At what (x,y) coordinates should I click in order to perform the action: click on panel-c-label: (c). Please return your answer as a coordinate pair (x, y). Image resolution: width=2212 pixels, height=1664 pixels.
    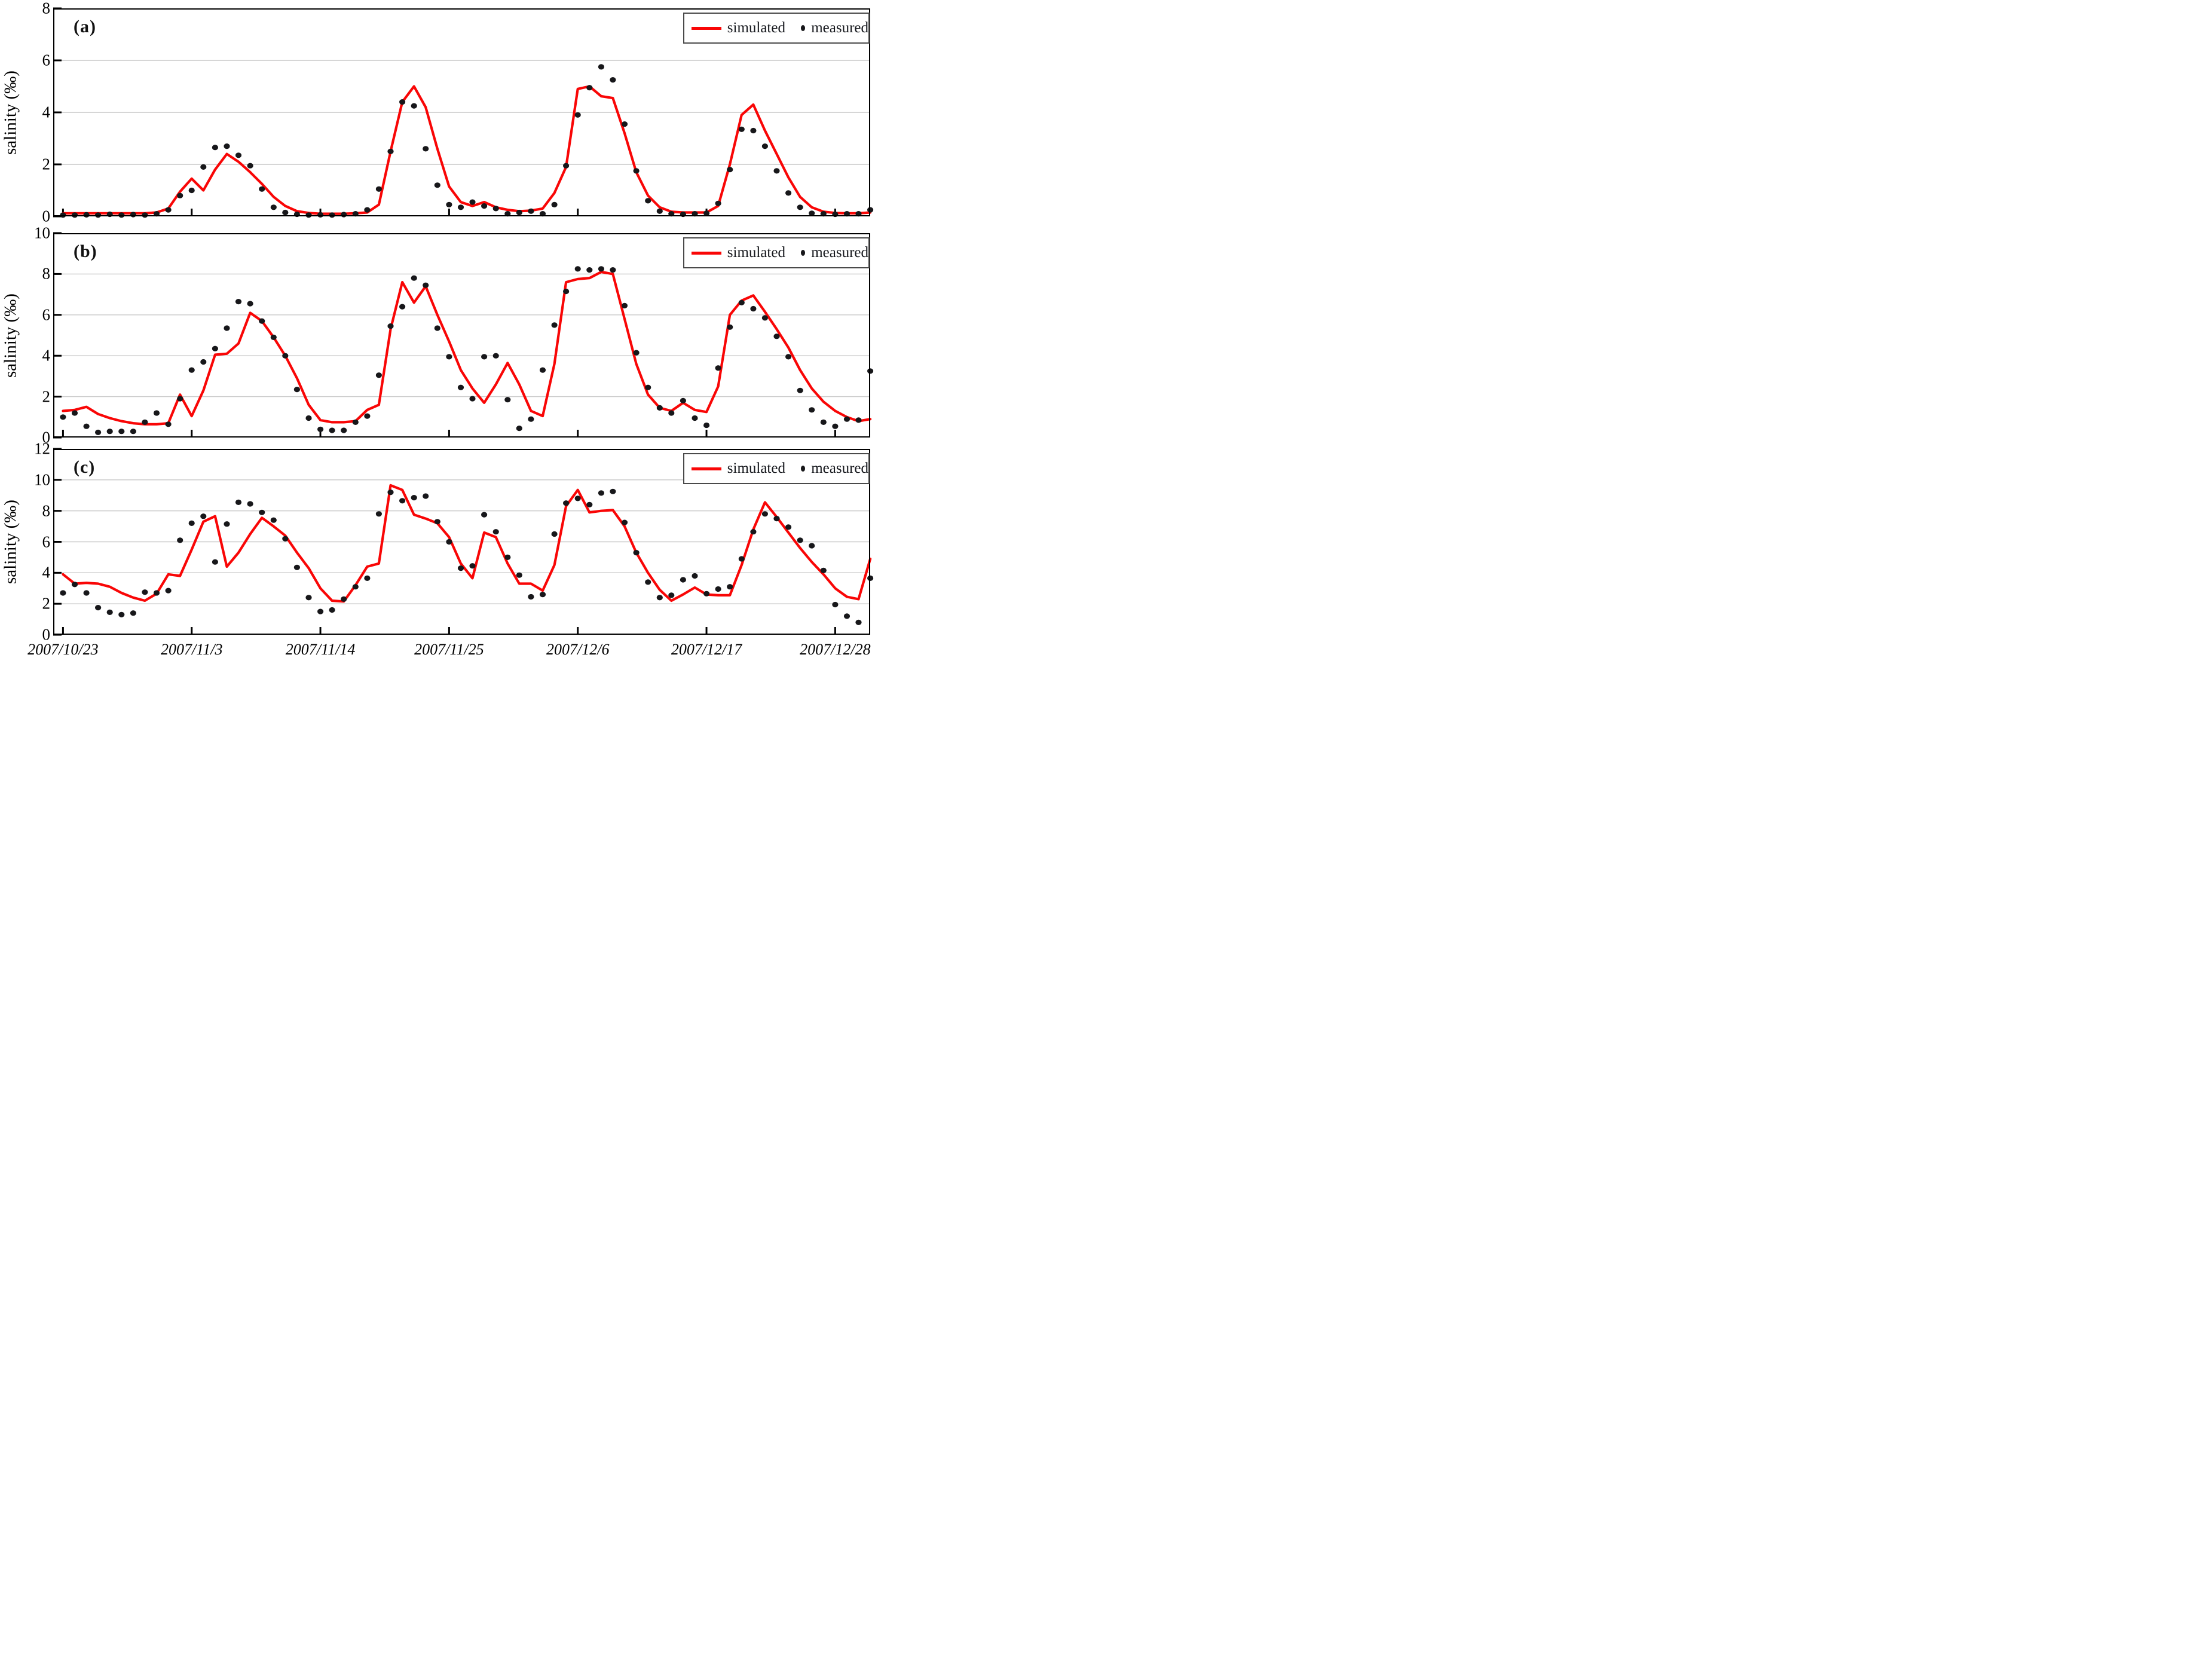
    Looking at the image, I should click on (85, 467).